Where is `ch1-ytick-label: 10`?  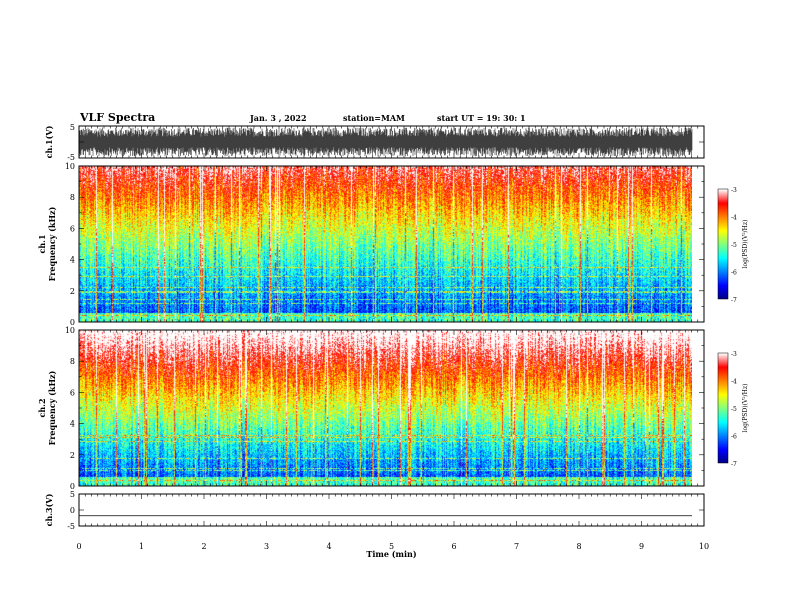
ch1-ytick-label: 10 is located at coordinates (70, 166).